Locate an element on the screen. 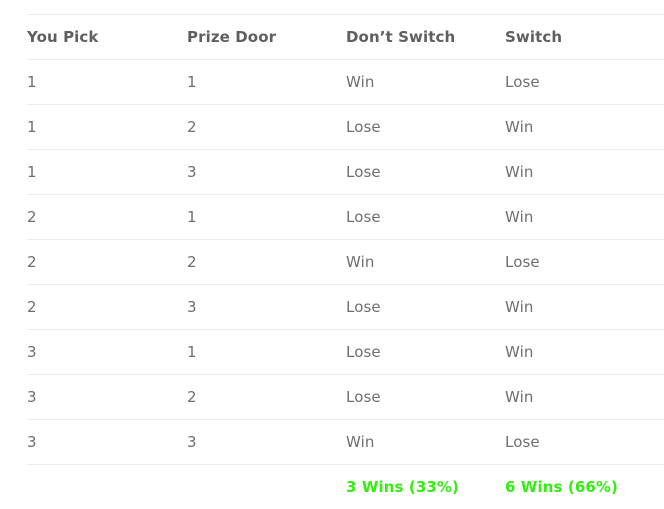  table-row: 3 2 Lose Win is located at coordinates (345, 397).